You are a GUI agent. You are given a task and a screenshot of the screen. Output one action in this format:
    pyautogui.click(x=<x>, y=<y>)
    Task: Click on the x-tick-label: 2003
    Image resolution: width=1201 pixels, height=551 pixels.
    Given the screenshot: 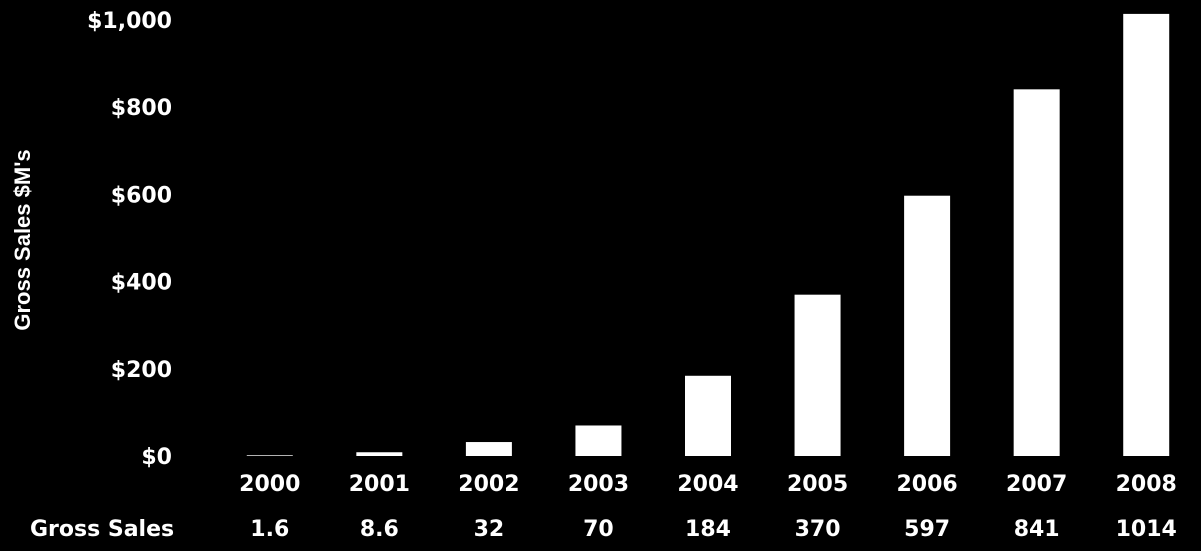 What is the action you would take?
    pyautogui.click(x=598, y=484)
    